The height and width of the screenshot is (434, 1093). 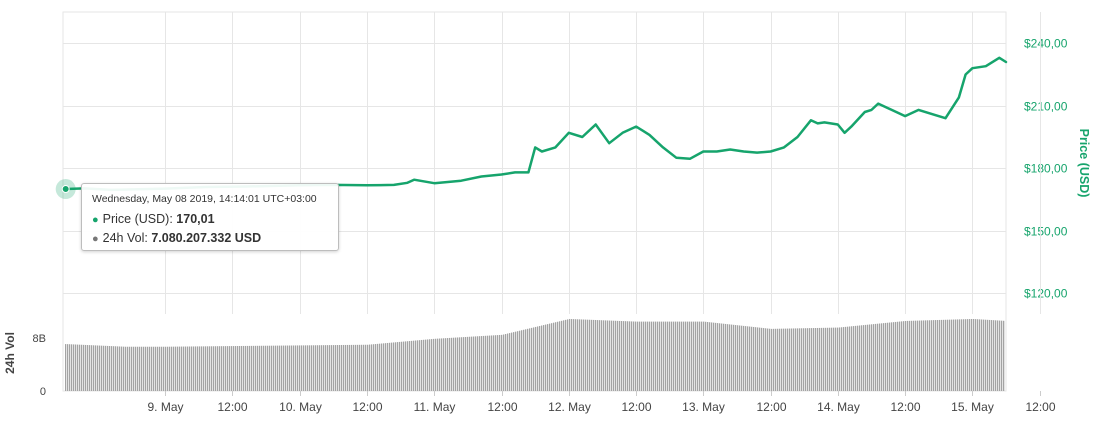 I want to click on time-tick-label: 12. May, so click(x=569, y=407).